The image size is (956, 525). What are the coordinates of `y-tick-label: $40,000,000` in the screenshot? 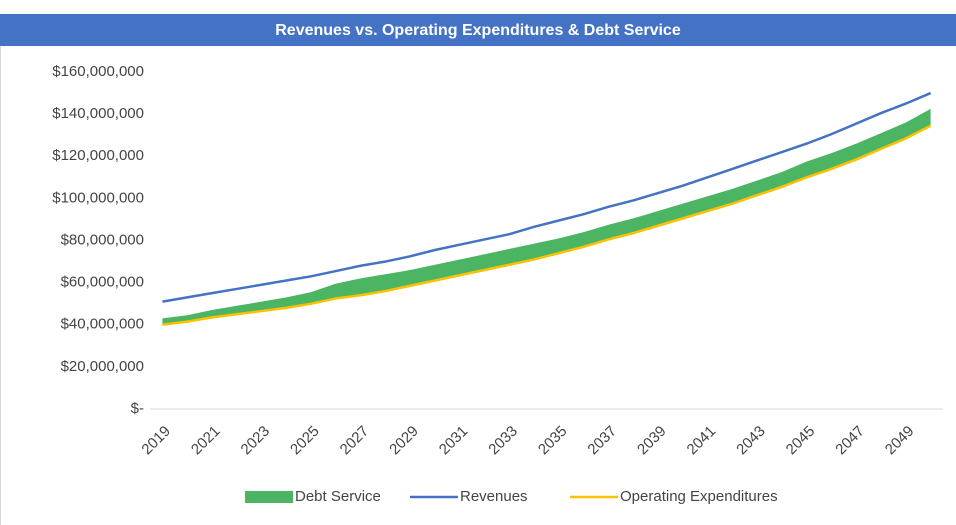 It's located at (102, 324).